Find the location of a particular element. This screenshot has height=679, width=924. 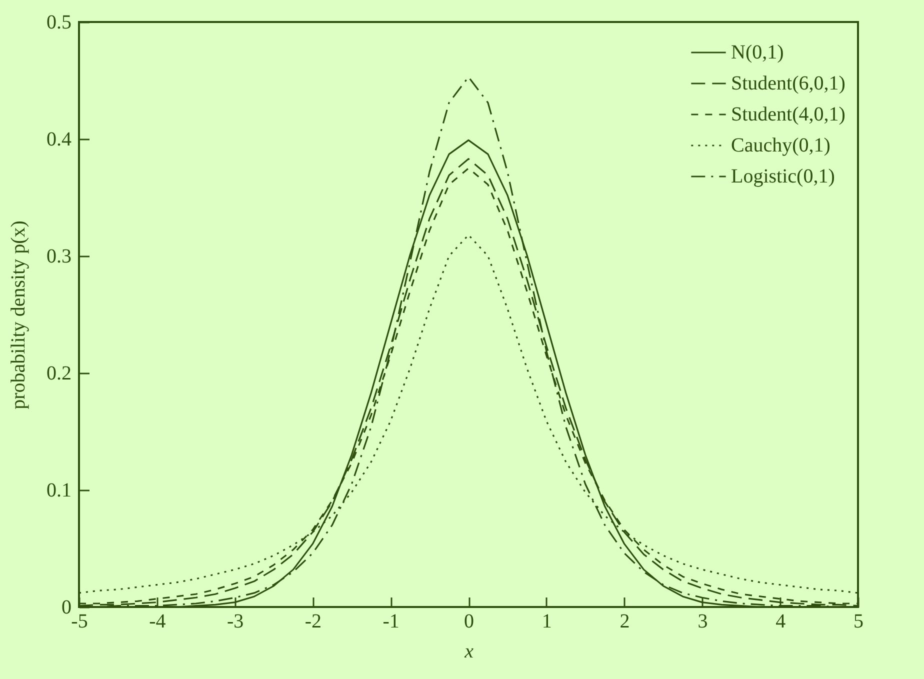

y-axis-title: probability density p(x) is located at coordinates (19, 315).